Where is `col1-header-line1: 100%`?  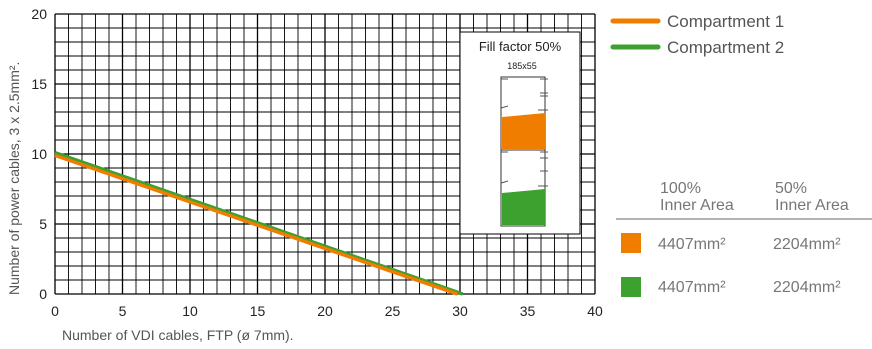
col1-header-line1: 100% is located at coordinates (680, 188).